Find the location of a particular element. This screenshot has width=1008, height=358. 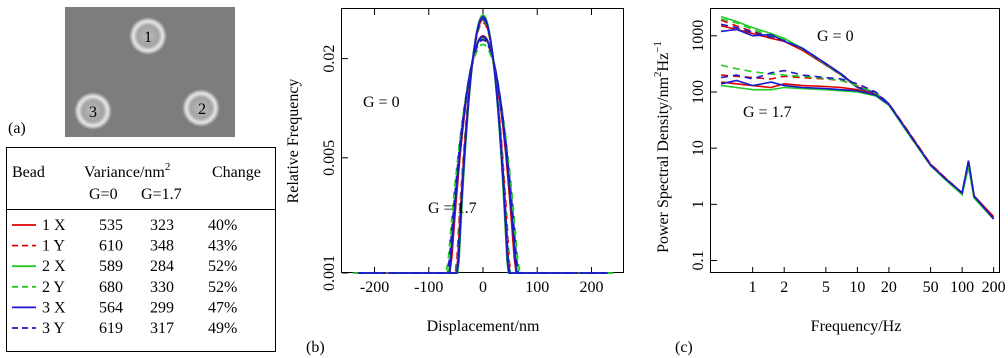

table-row: 3 X 564 299 47% is located at coordinates (124, 307).